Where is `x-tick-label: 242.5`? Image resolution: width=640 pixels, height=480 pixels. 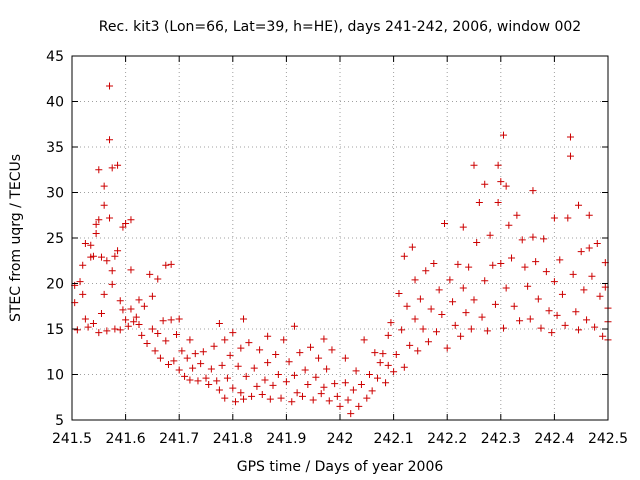
x-tick-label: 242.5 is located at coordinates (608, 439).